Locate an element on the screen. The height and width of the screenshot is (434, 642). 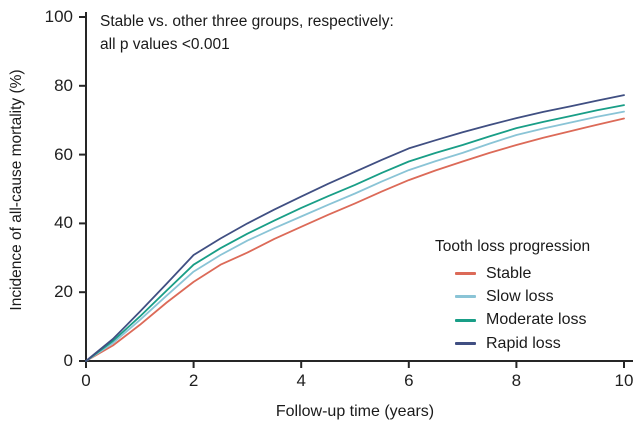
legend-item: Slow loss is located at coordinates (522, 296).